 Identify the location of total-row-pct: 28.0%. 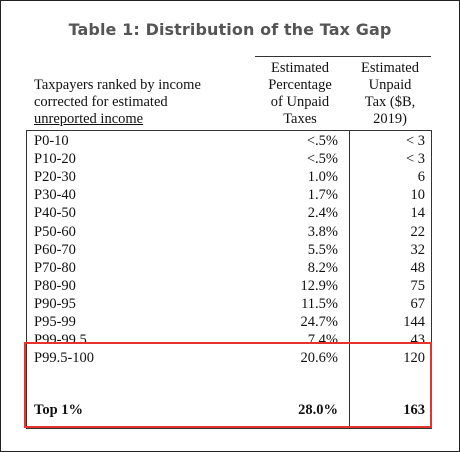
(318, 410).